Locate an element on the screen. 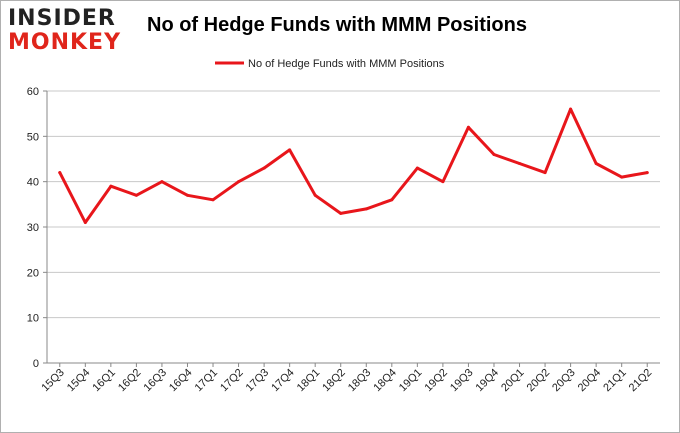  y-axis: 0 10 20 30 40 50 60 is located at coordinates (37, 228).